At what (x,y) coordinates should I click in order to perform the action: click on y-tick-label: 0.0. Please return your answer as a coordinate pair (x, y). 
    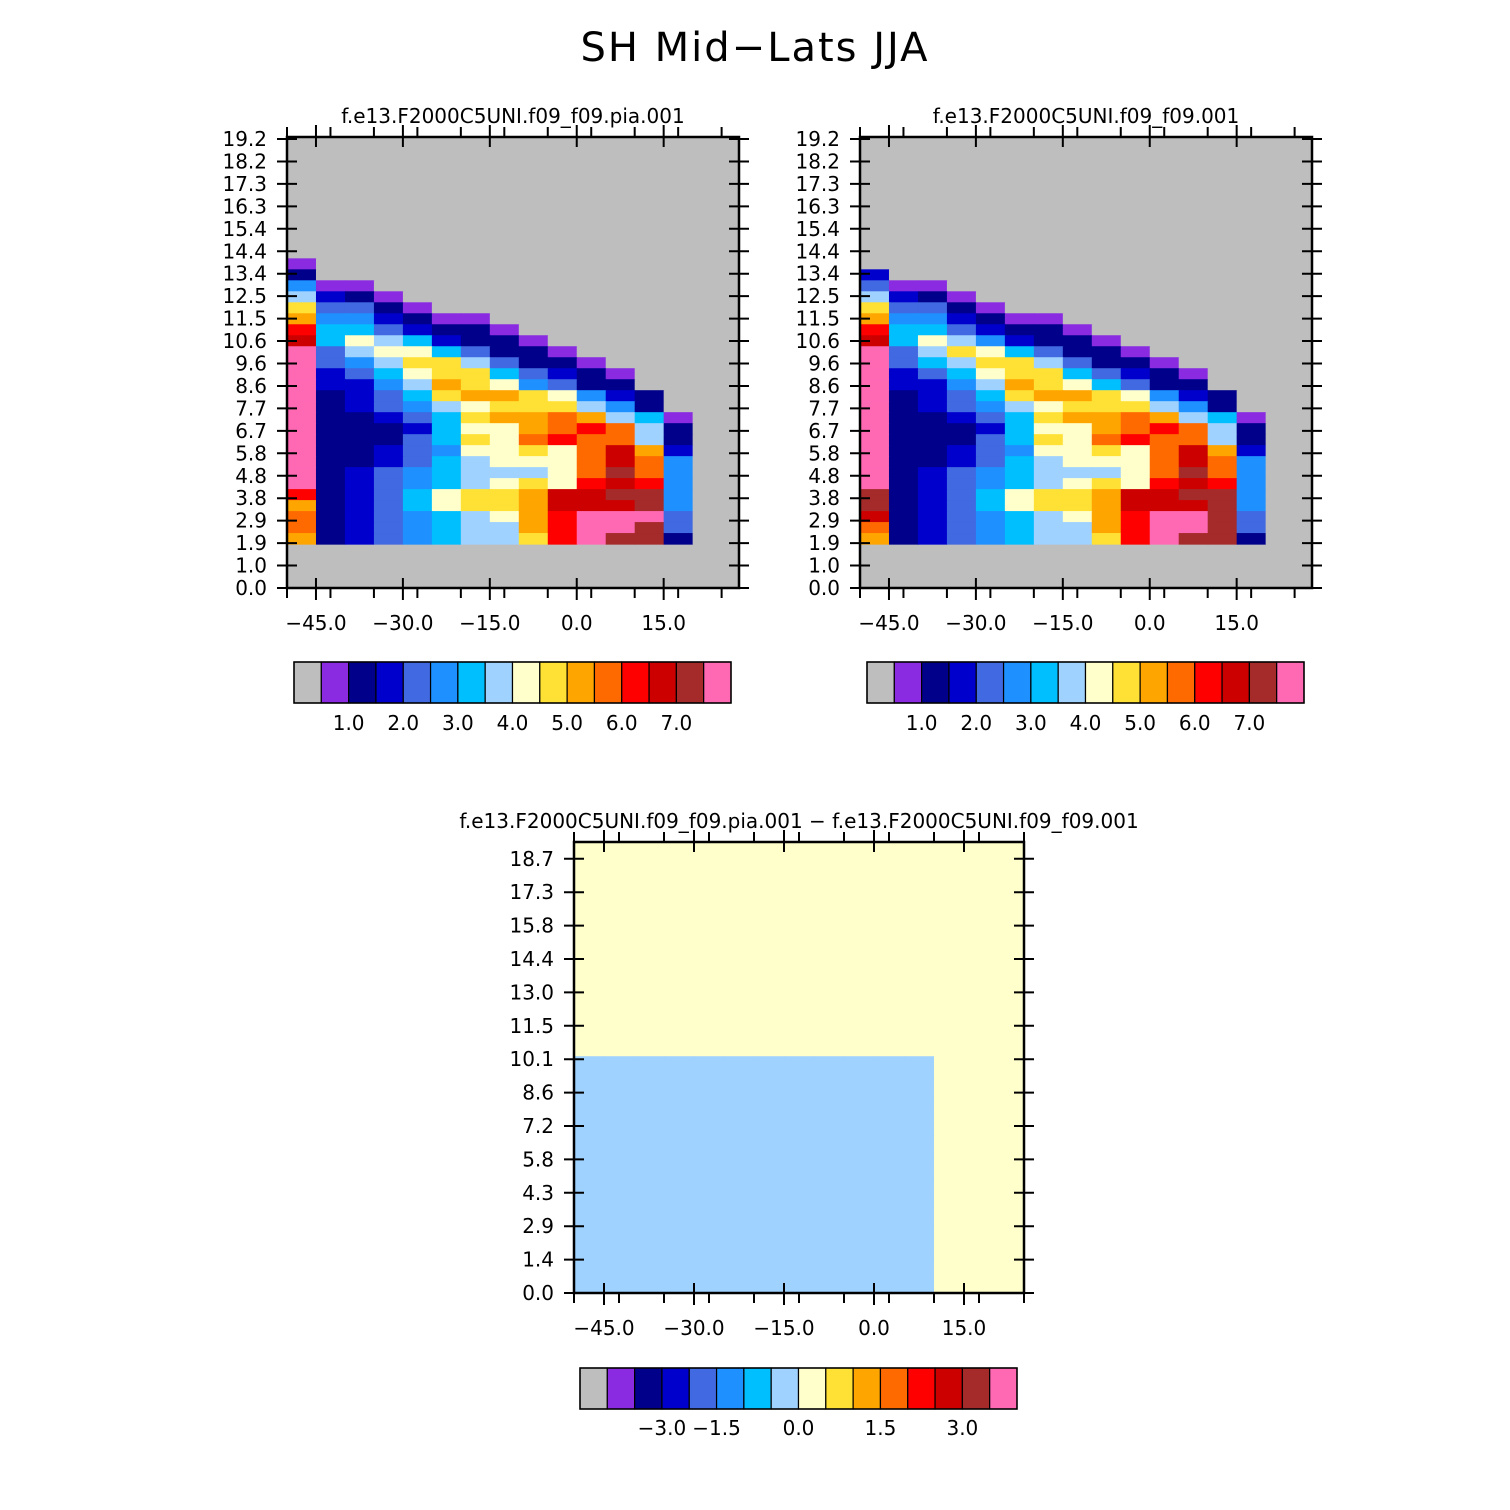
    Looking at the image, I should click on (824, 588).